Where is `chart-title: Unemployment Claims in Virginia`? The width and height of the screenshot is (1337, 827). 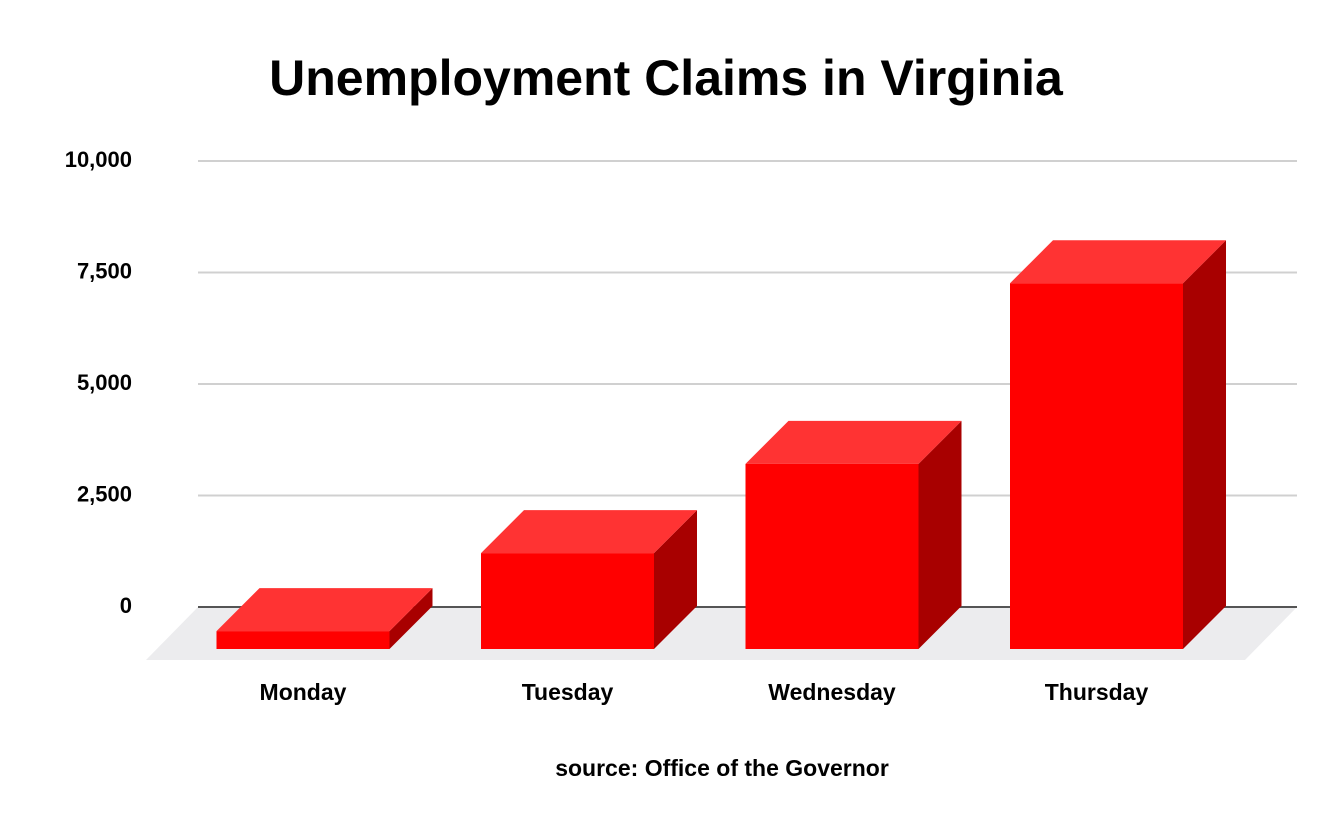
chart-title: Unemployment Claims in Virginia is located at coordinates (666, 78).